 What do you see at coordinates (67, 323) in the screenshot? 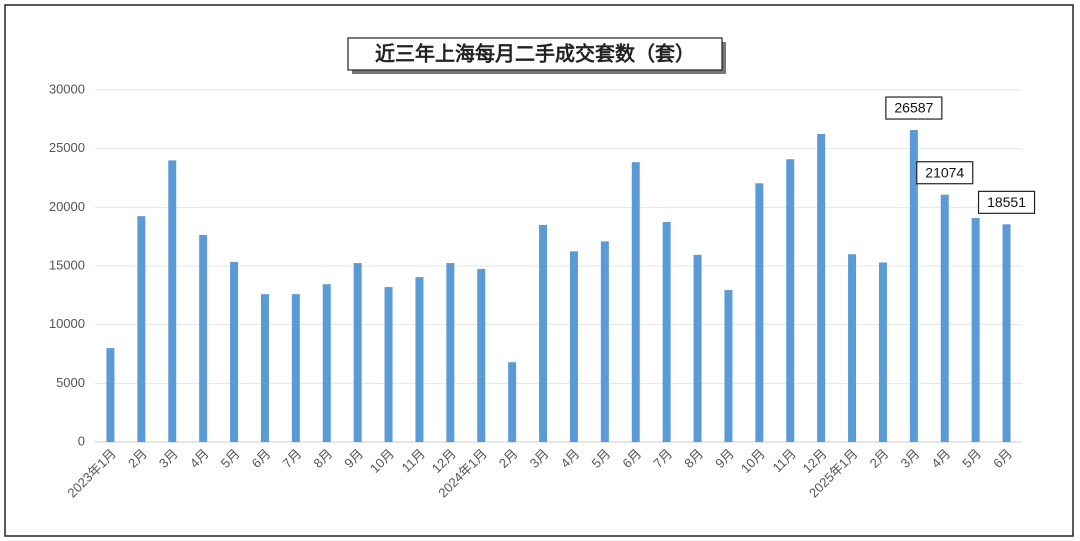
I see `y-tick-label: 10000` at bounding box center [67, 323].